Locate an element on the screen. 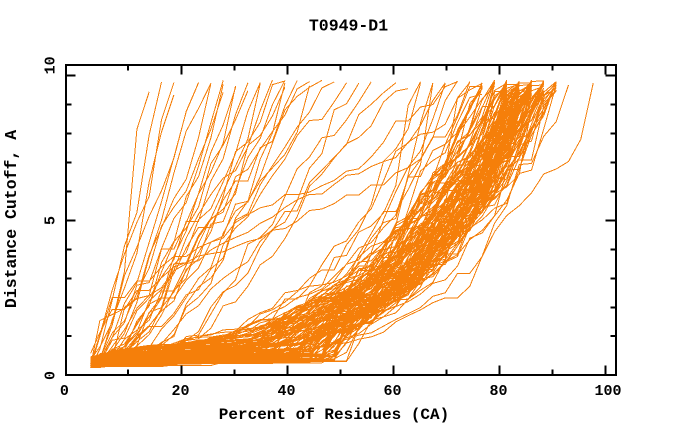 The image size is (680, 440). svg-text: 20 is located at coordinates (180, 391).